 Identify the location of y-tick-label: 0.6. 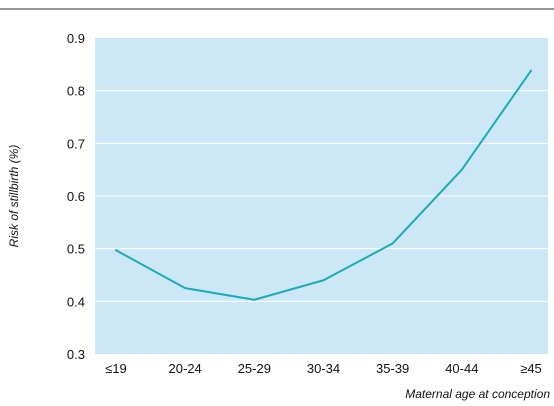
(76, 196).